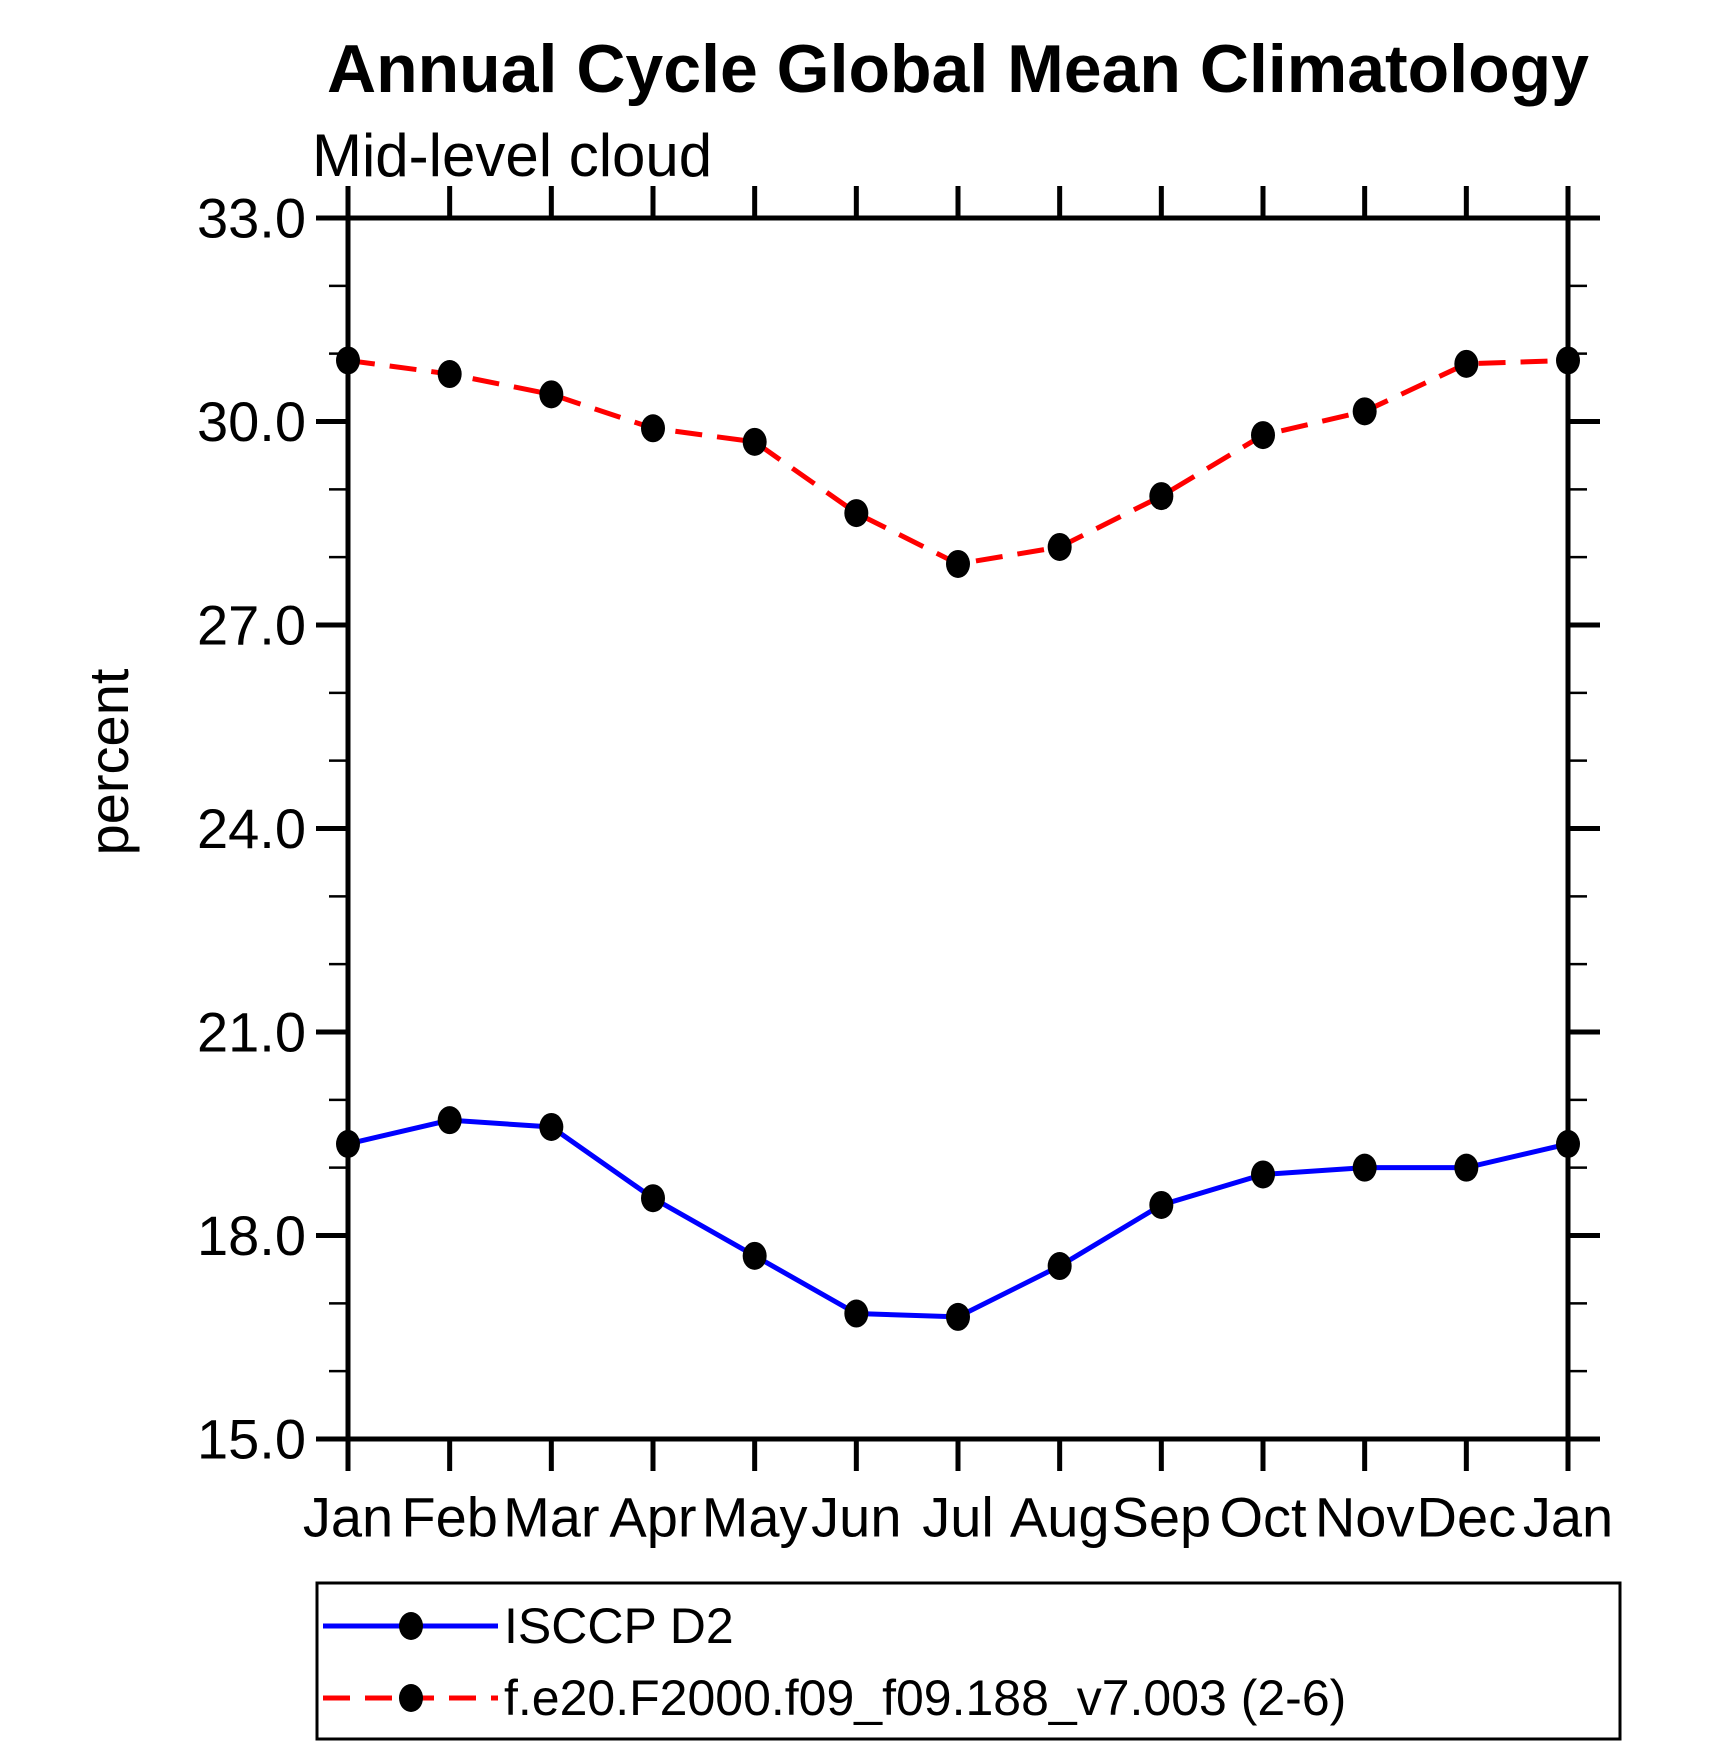 The height and width of the screenshot is (1756, 1710). What do you see at coordinates (551, 1517) in the screenshot?
I see `x-tick-label: Mar` at bounding box center [551, 1517].